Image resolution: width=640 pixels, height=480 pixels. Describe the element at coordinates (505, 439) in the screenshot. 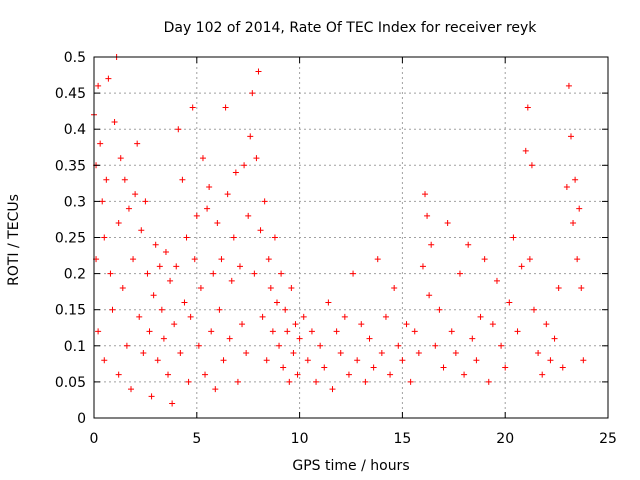

I see `x-tick-label: 20` at that location.